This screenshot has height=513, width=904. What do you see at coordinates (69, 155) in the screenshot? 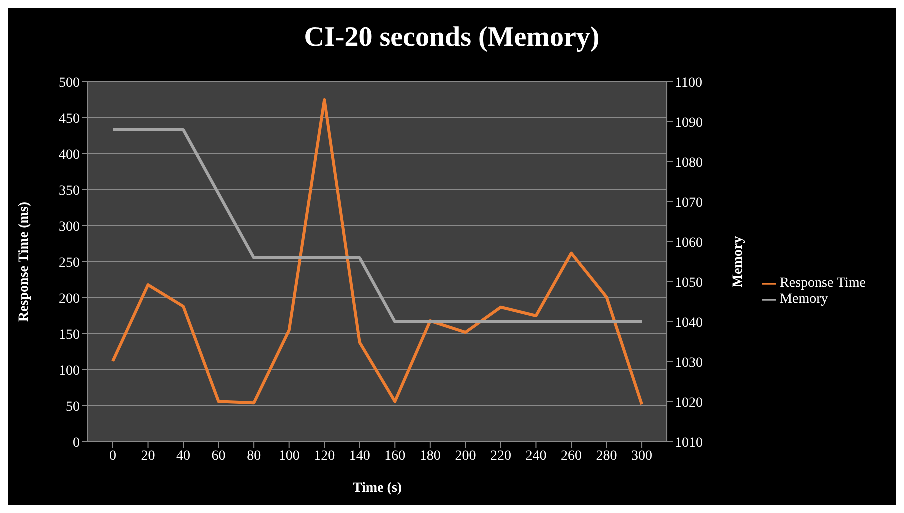
I see `y-tick-label: 400` at bounding box center [69, 155].